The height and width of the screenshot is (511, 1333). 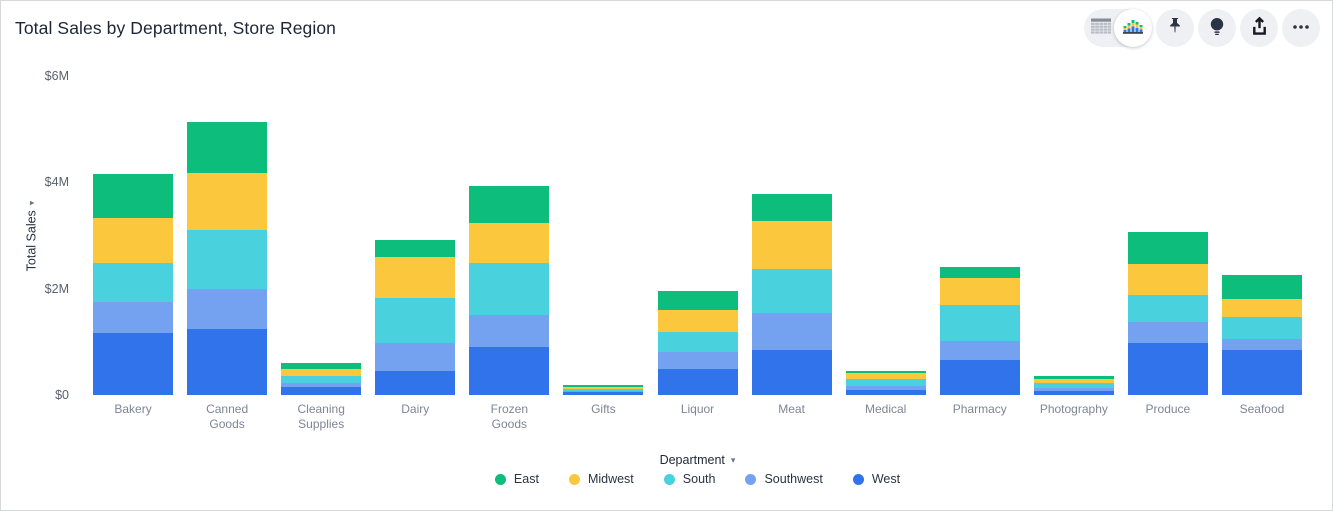 I want to click on legend-item: Southwest, so click(x=784, y=479).